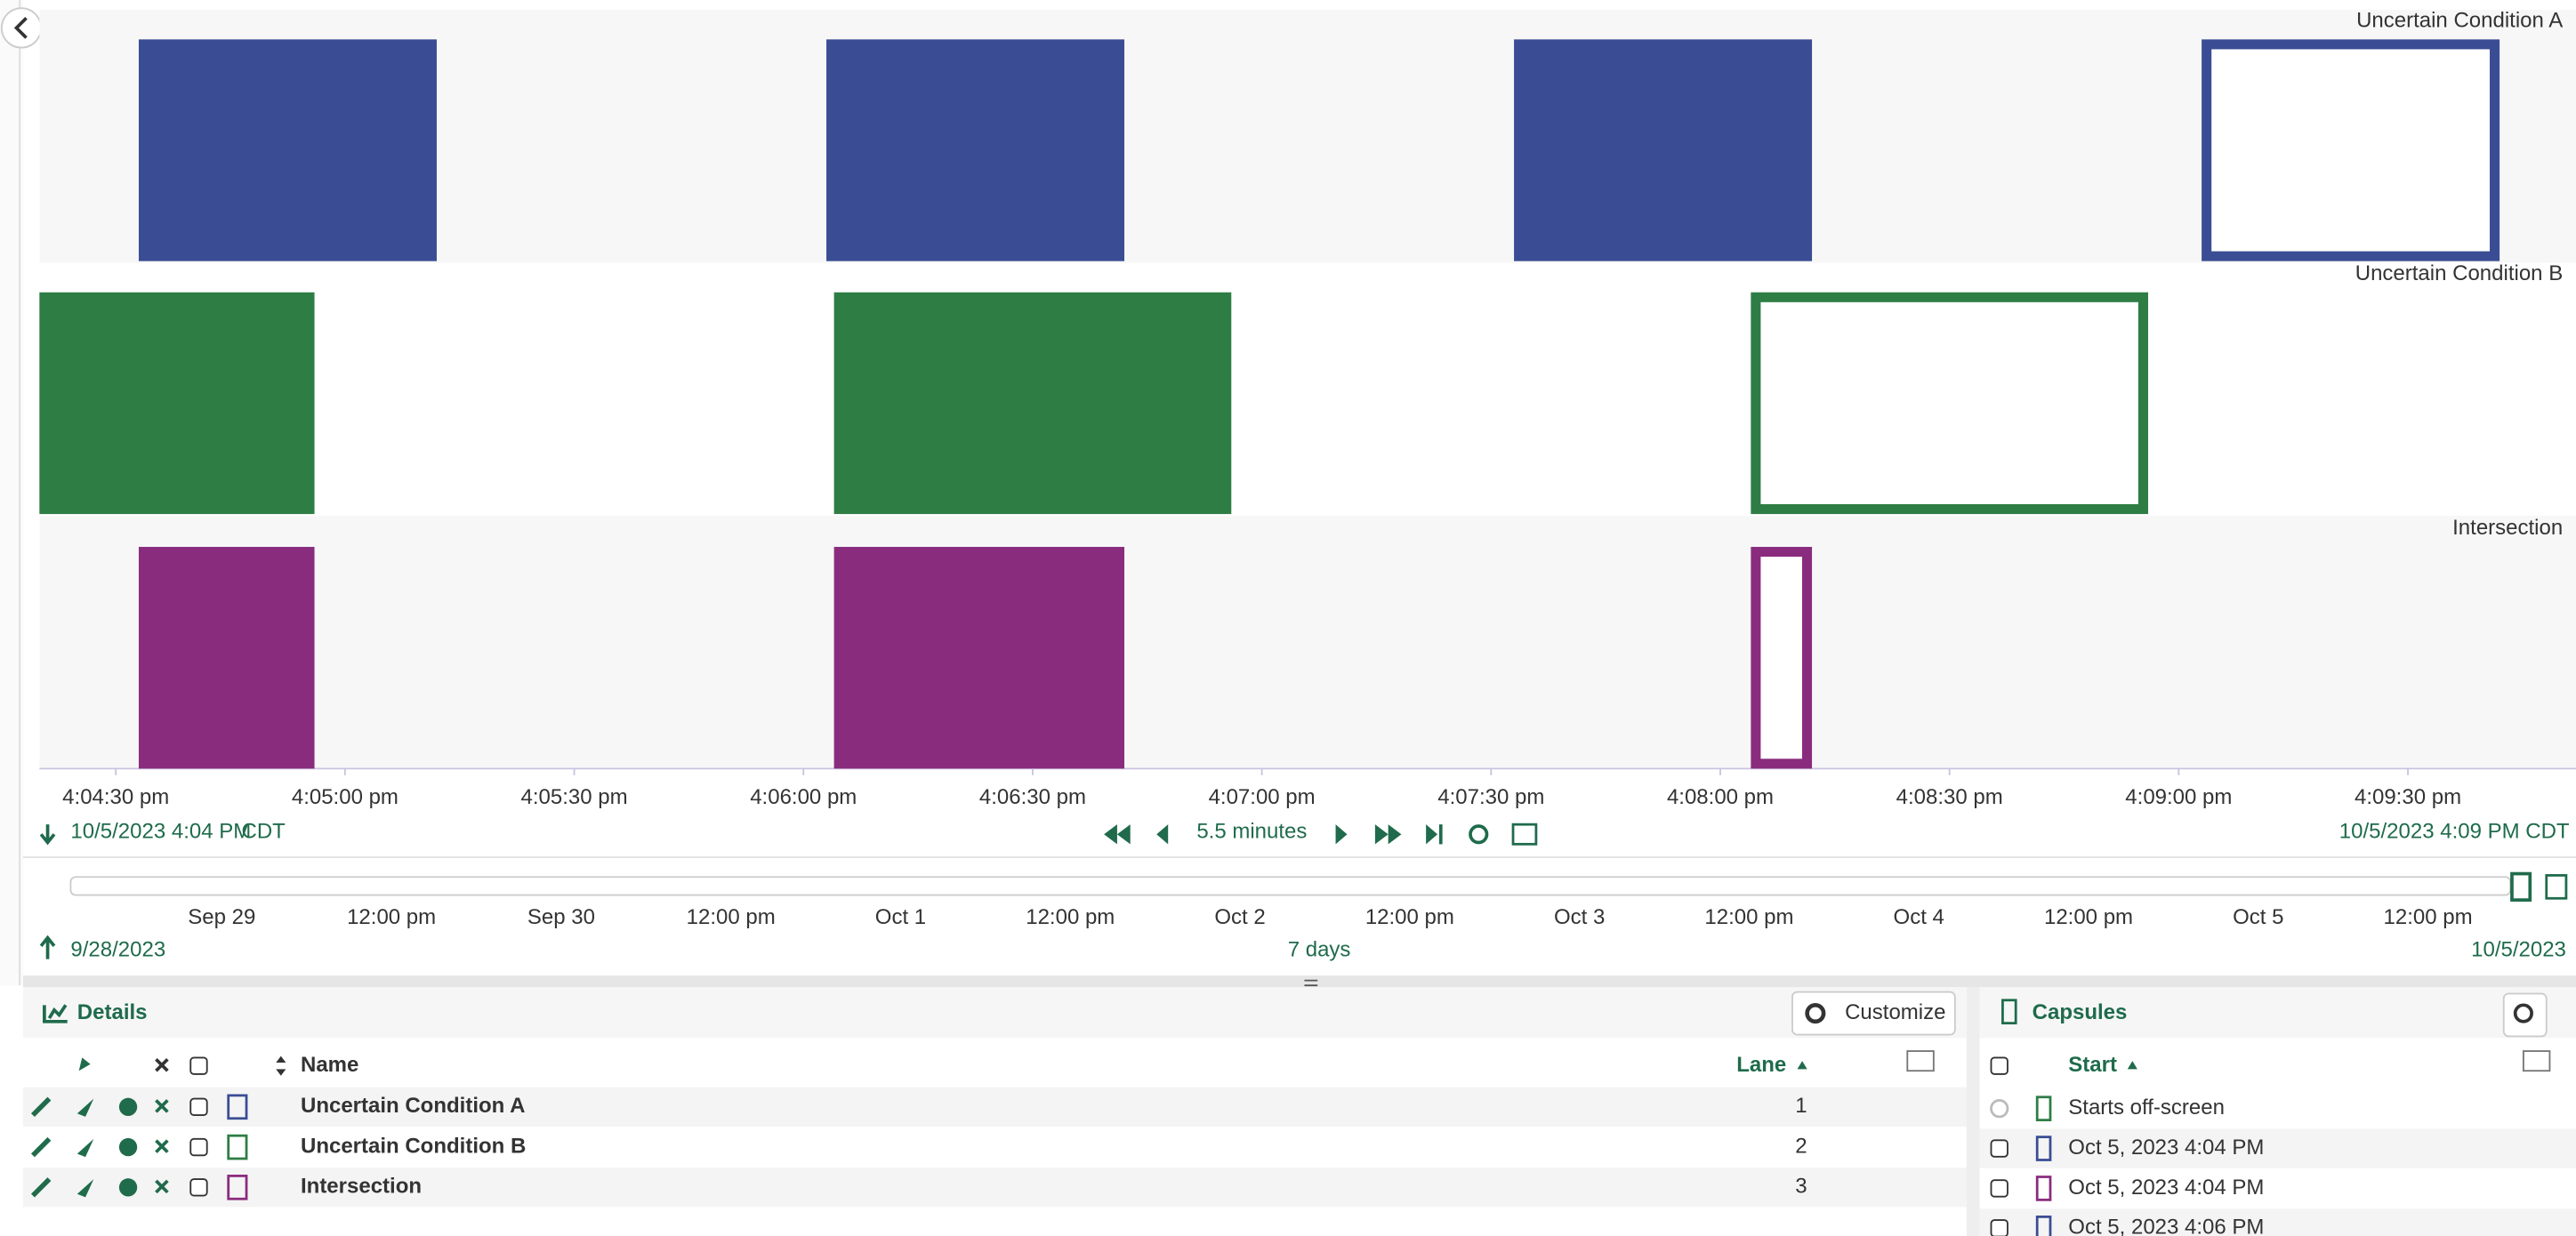  Describe the element at coordinates (1117, 834) in the screenshot. I see `step-back-far` at that location.